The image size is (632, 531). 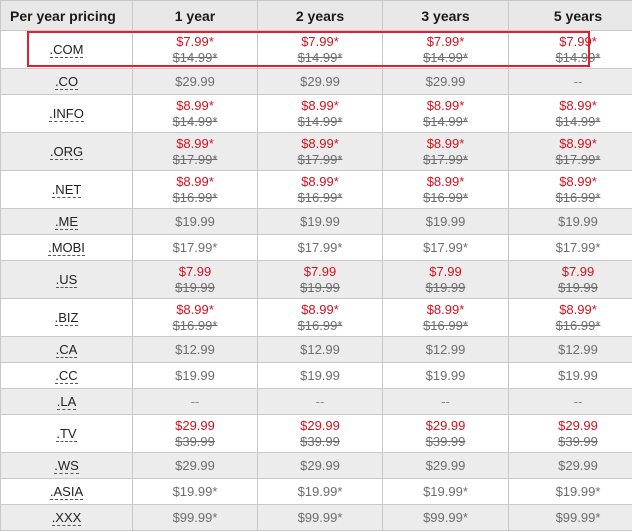 I want to click on tld-link: .CO, so click(x=66, y=82).